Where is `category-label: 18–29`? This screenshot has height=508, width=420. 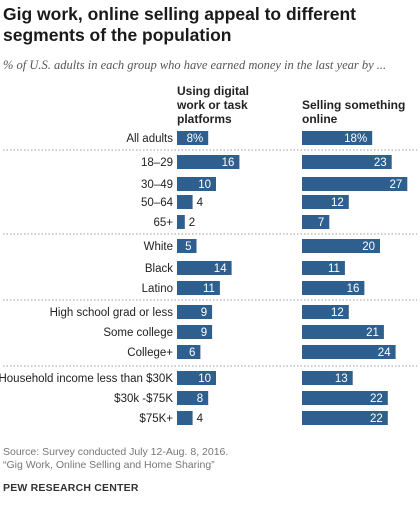 category-label: 18–29 is located at coordinates (157, 163).